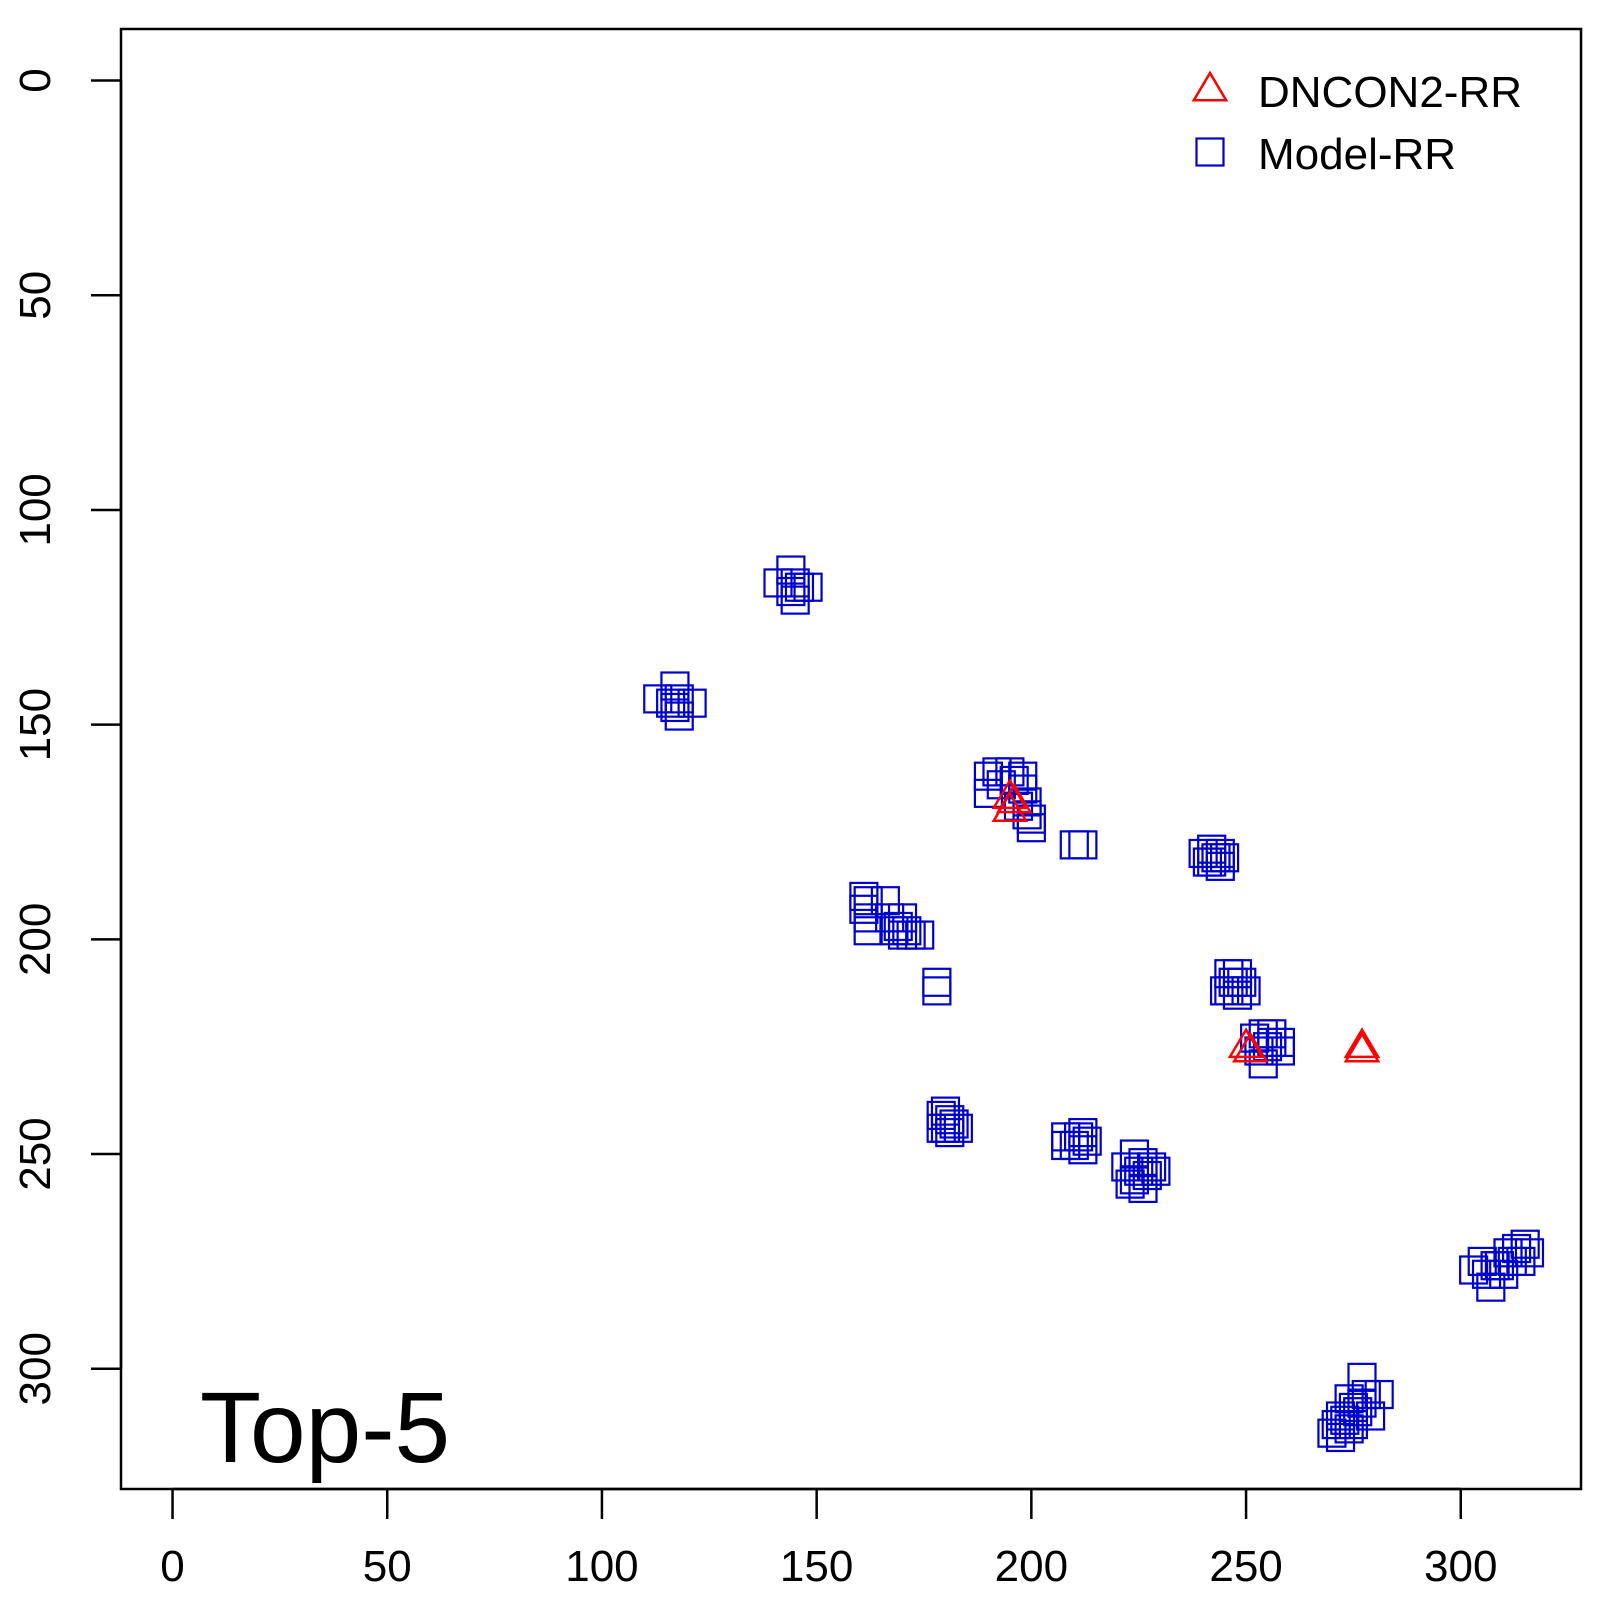  Describe the element at coordinates (35, 509) in the screenshot. I see `y-tick-label: 100` at that location.